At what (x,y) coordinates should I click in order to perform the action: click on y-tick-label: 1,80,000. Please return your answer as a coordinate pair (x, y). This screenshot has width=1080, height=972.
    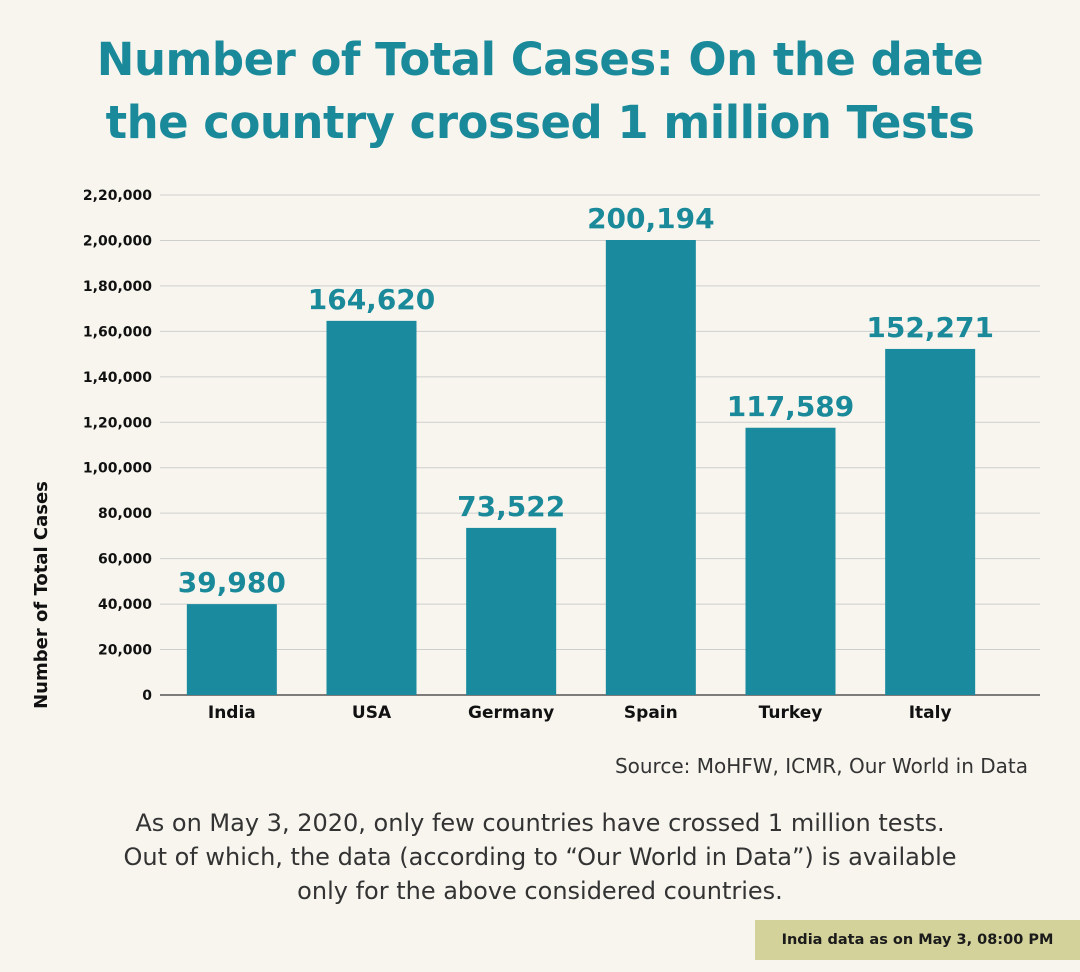
    Looking at the image, I should click on (117, 287).